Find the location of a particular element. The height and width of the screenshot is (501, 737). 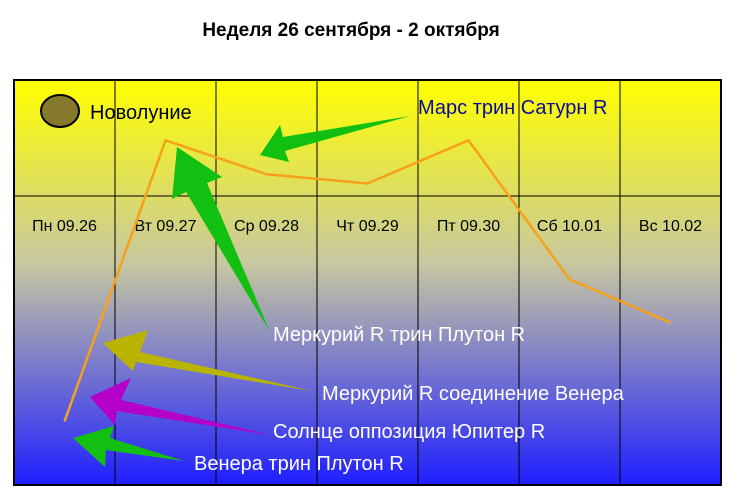

annotation-sun-jupiter: Солнце оппозиция Юпитер R is located at coordinates (409, 432).